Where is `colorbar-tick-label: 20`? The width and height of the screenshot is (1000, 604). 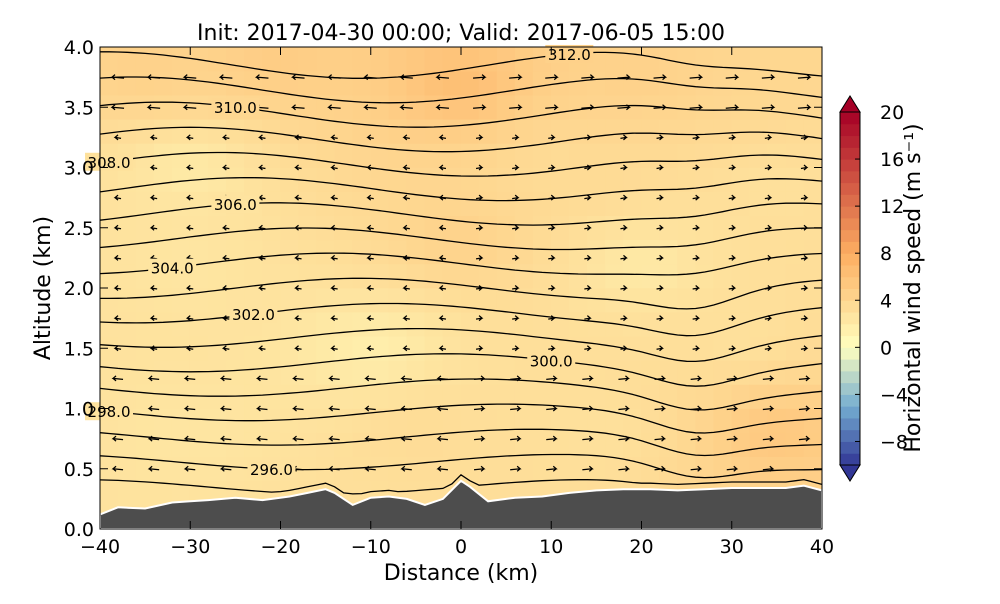
colorbar-tick-label: 20 is located at coordinates (892, 113).